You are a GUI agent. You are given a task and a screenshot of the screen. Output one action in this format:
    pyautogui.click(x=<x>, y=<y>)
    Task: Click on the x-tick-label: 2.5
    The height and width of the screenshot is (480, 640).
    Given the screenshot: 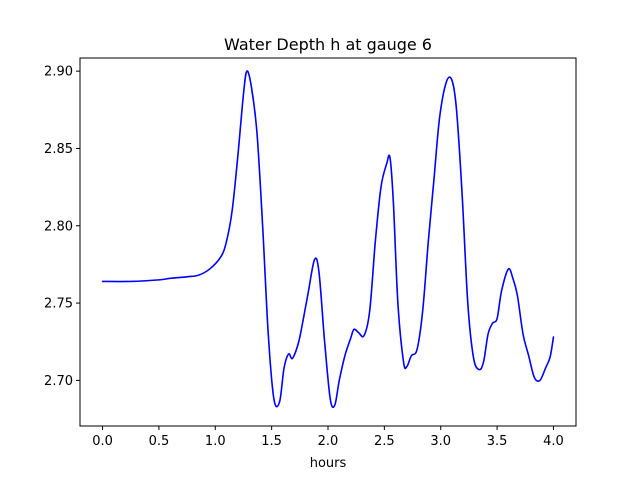 What is the action you would take?
    pyautogui.click(x=384, y=441)
    